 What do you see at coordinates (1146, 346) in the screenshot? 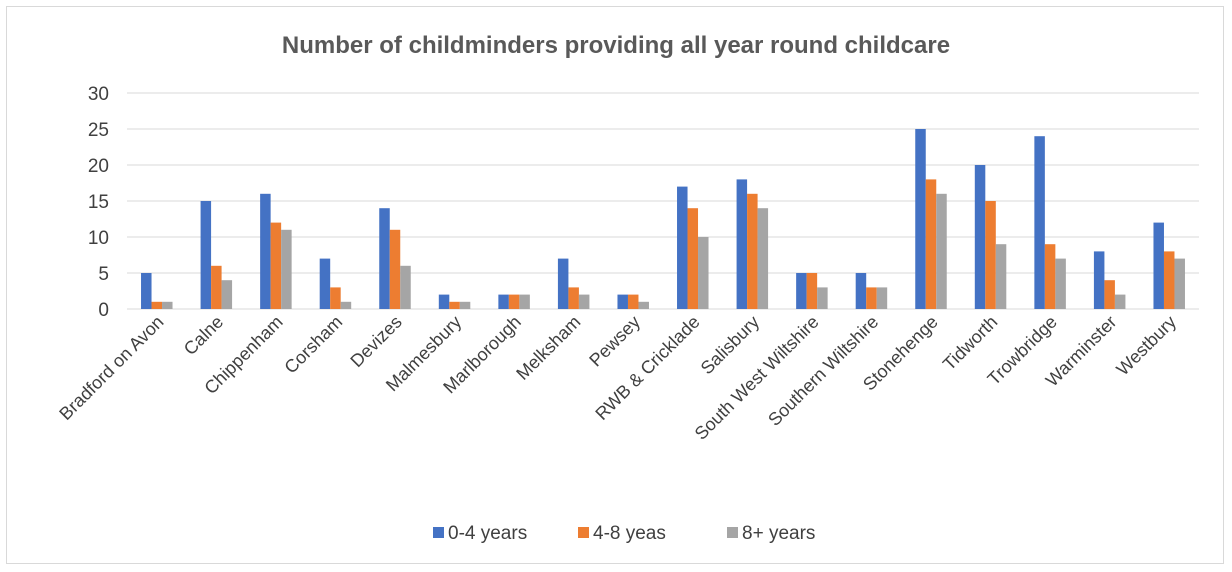
I see `x-category-label: Westbury` at bounding box center [1146, 346].